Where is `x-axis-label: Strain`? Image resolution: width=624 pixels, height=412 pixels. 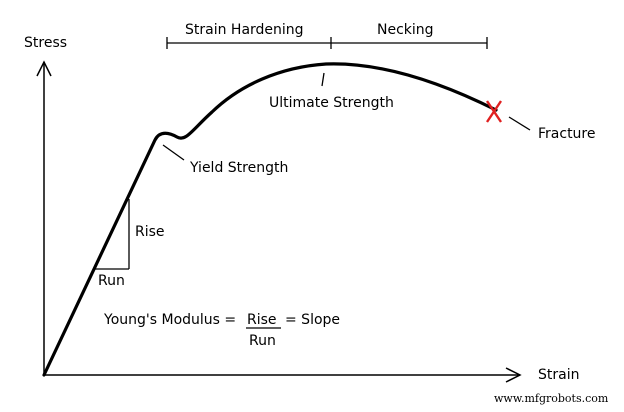 x-axis-label: Strain is located at coordinates (558, 375).